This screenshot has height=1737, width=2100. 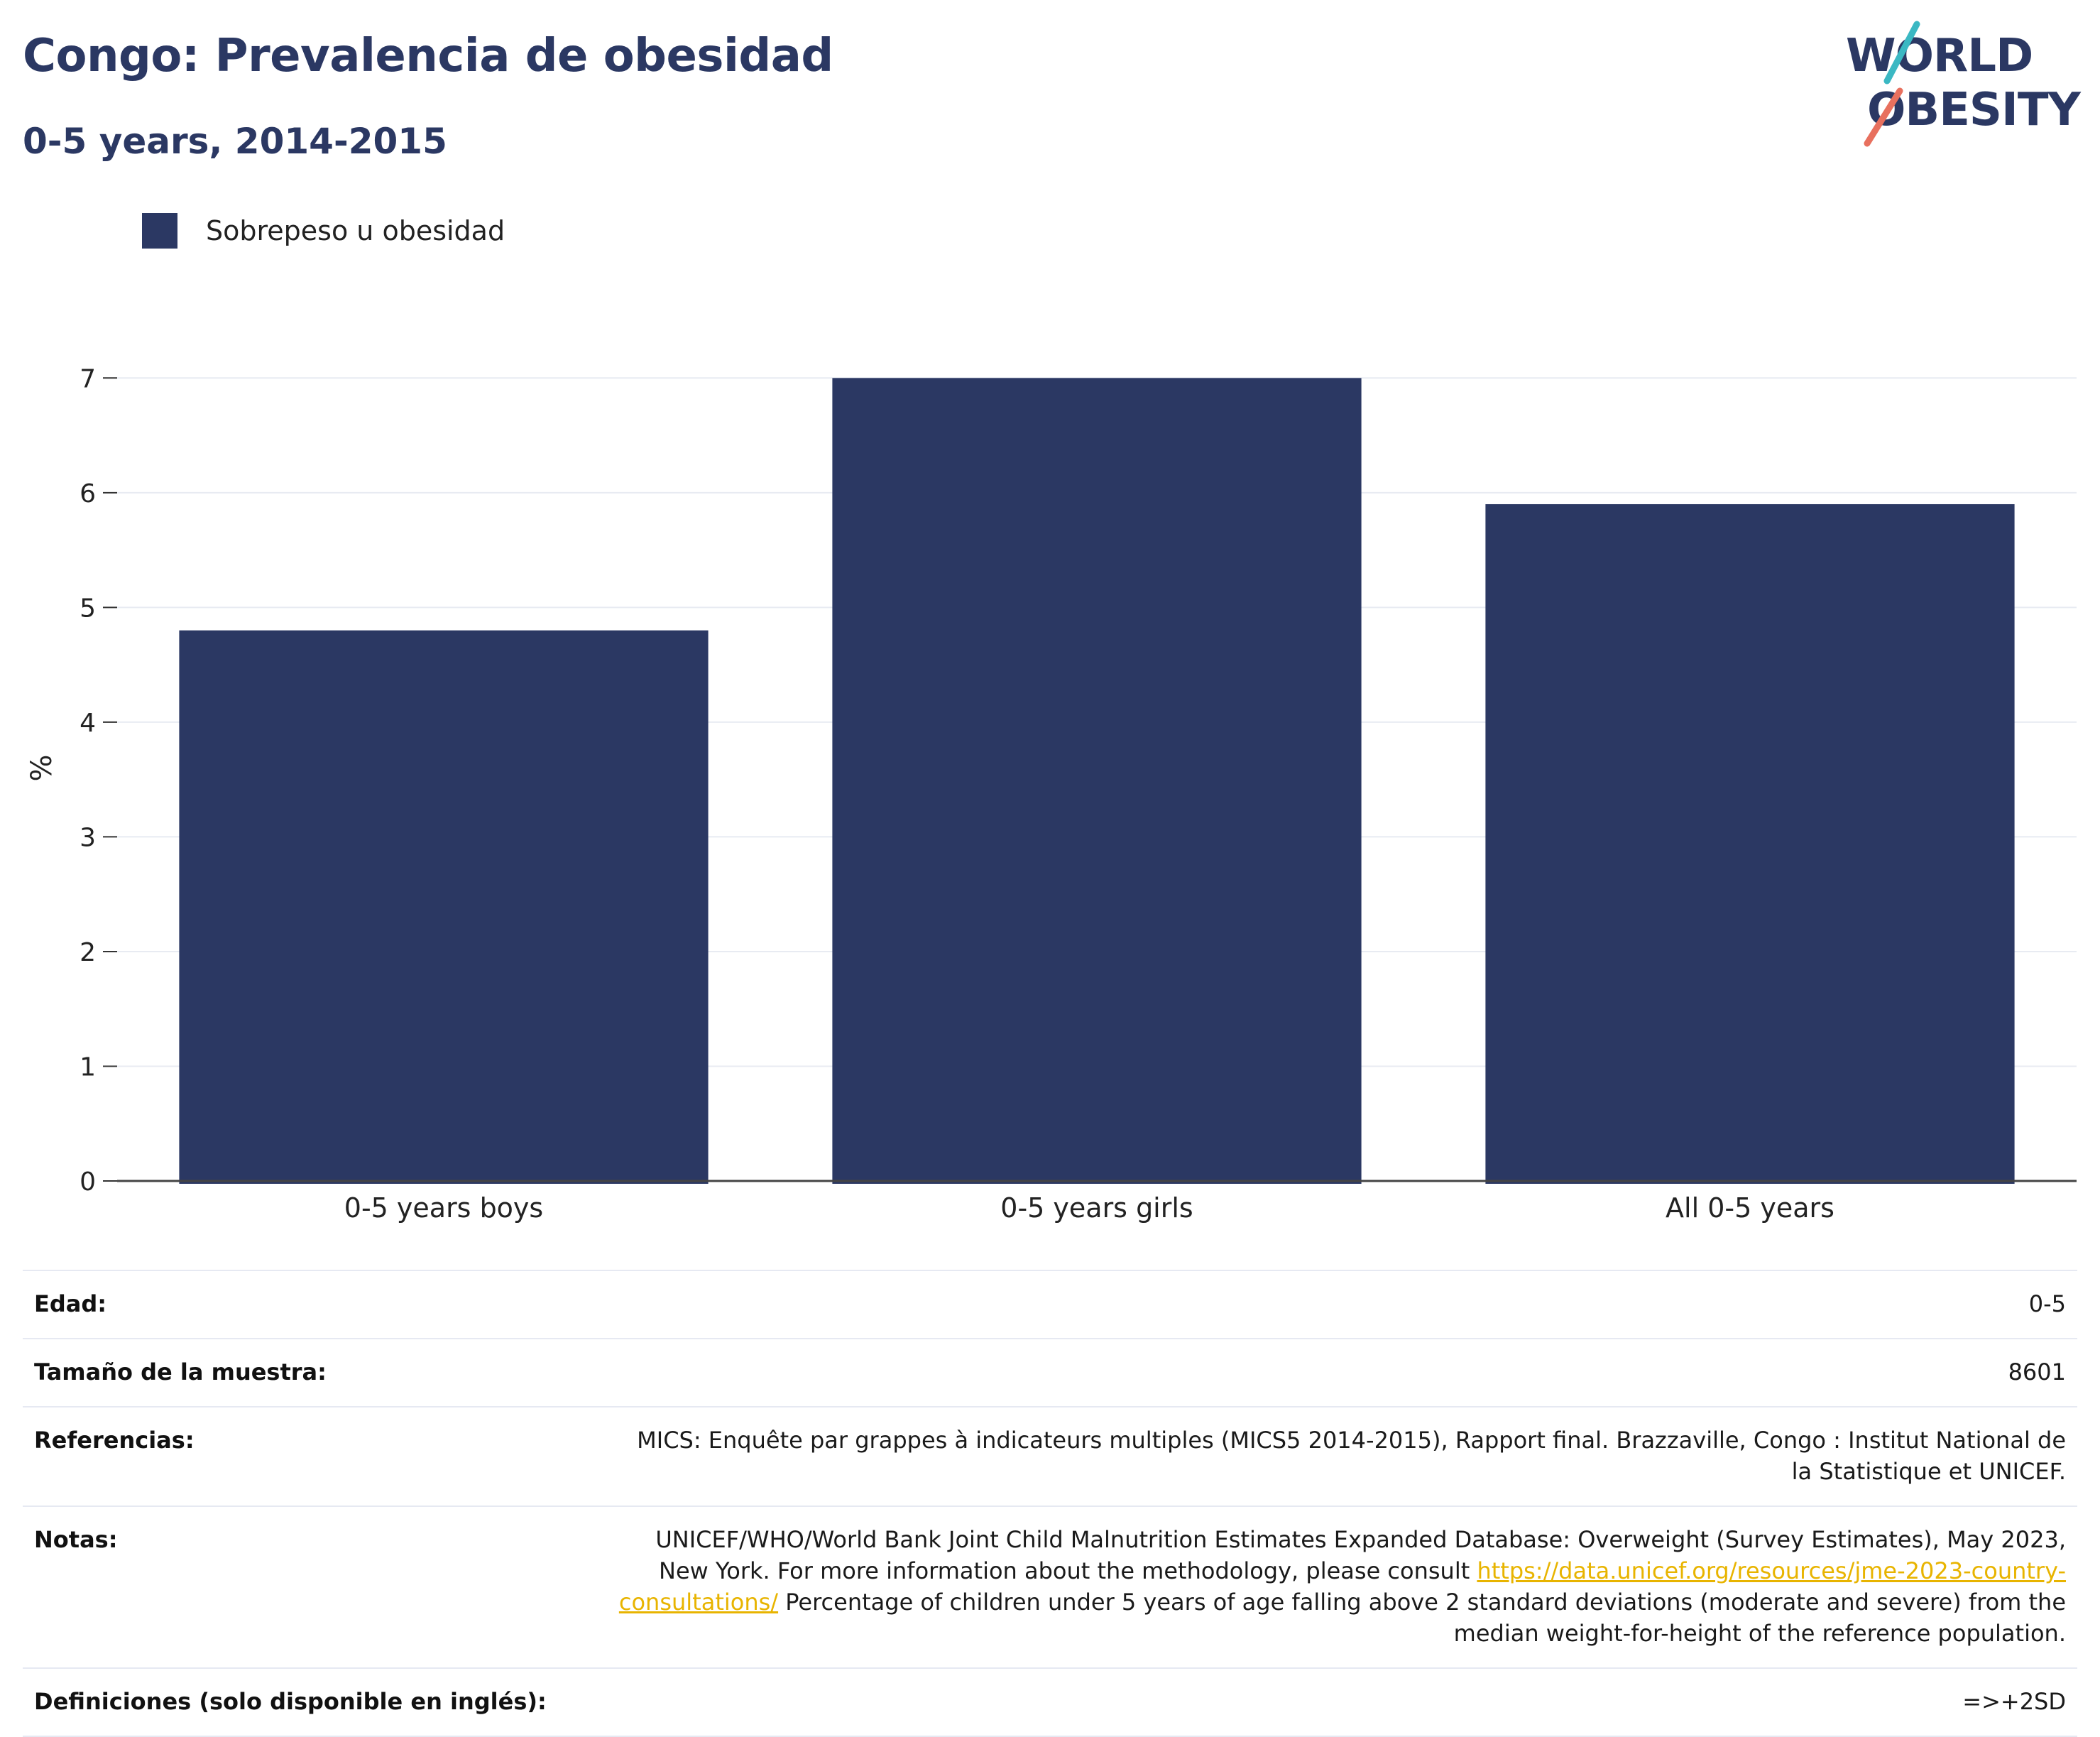 What do you see at coordinates (428, 56) in the screenshot?
I see `chart-title: Congo: Prevalencia de obesidad` at bounding box center [428, 56].